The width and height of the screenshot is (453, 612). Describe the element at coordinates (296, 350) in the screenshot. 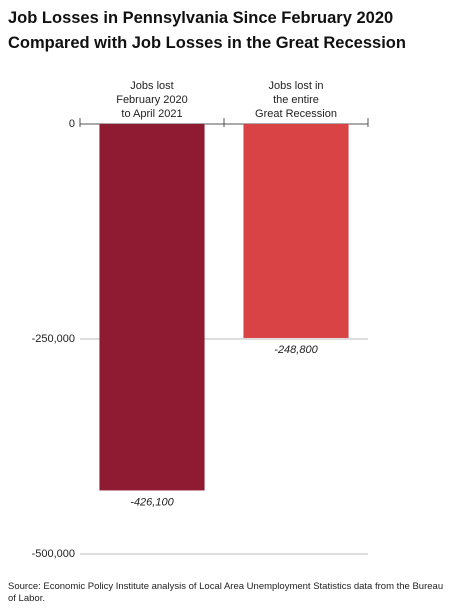

I see `value-label: -248,800` at that location.